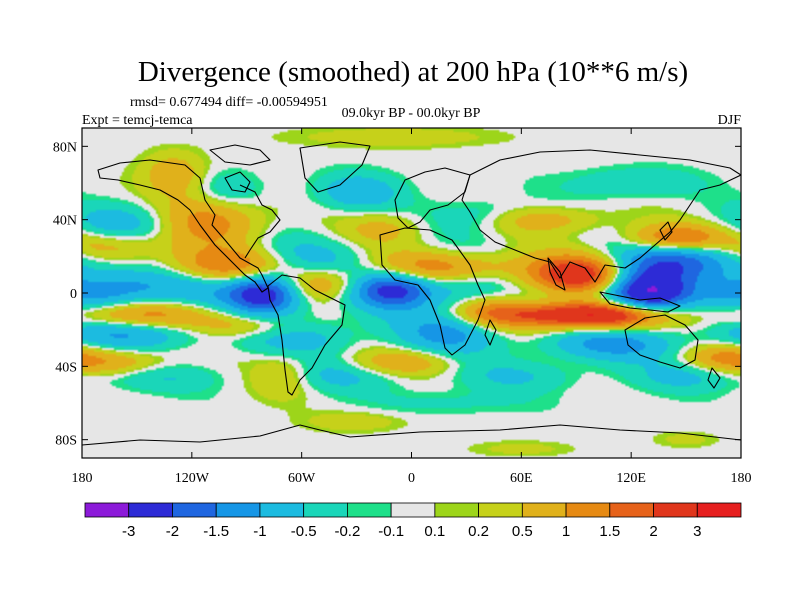  I want to click on coast-hudson-bay, so click(237, 182).